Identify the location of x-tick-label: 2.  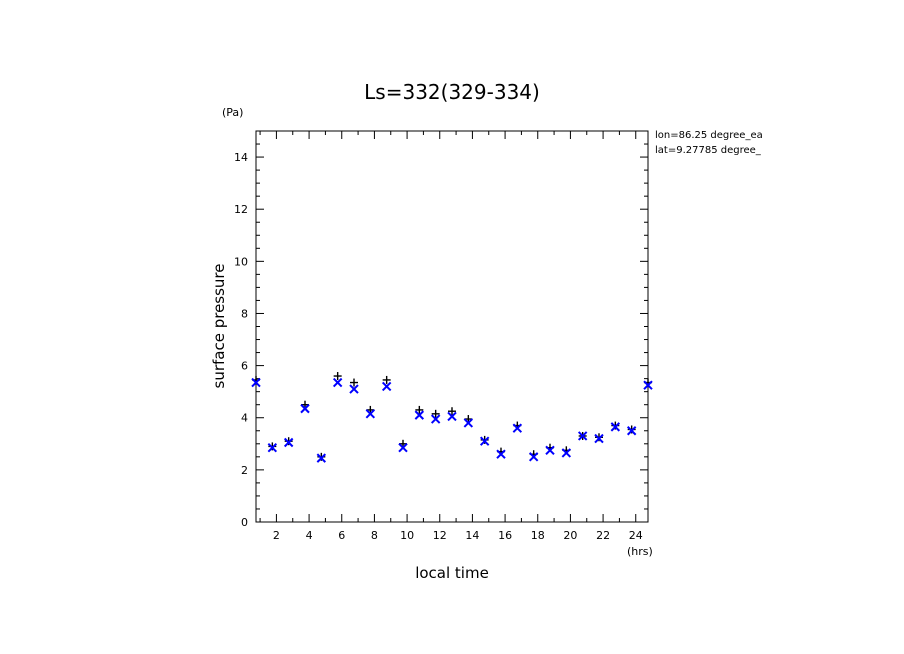
(276, 535).